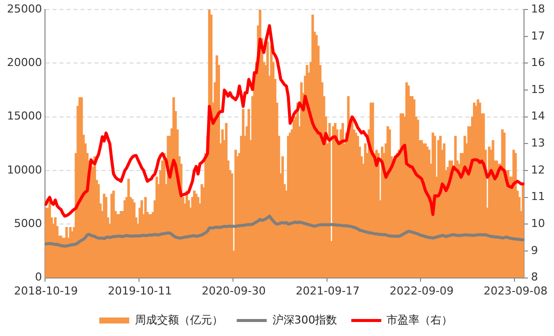 This screenshot has width=554, height=336. I want to click on legend-label: 沪深300指数, so click(305, 319).